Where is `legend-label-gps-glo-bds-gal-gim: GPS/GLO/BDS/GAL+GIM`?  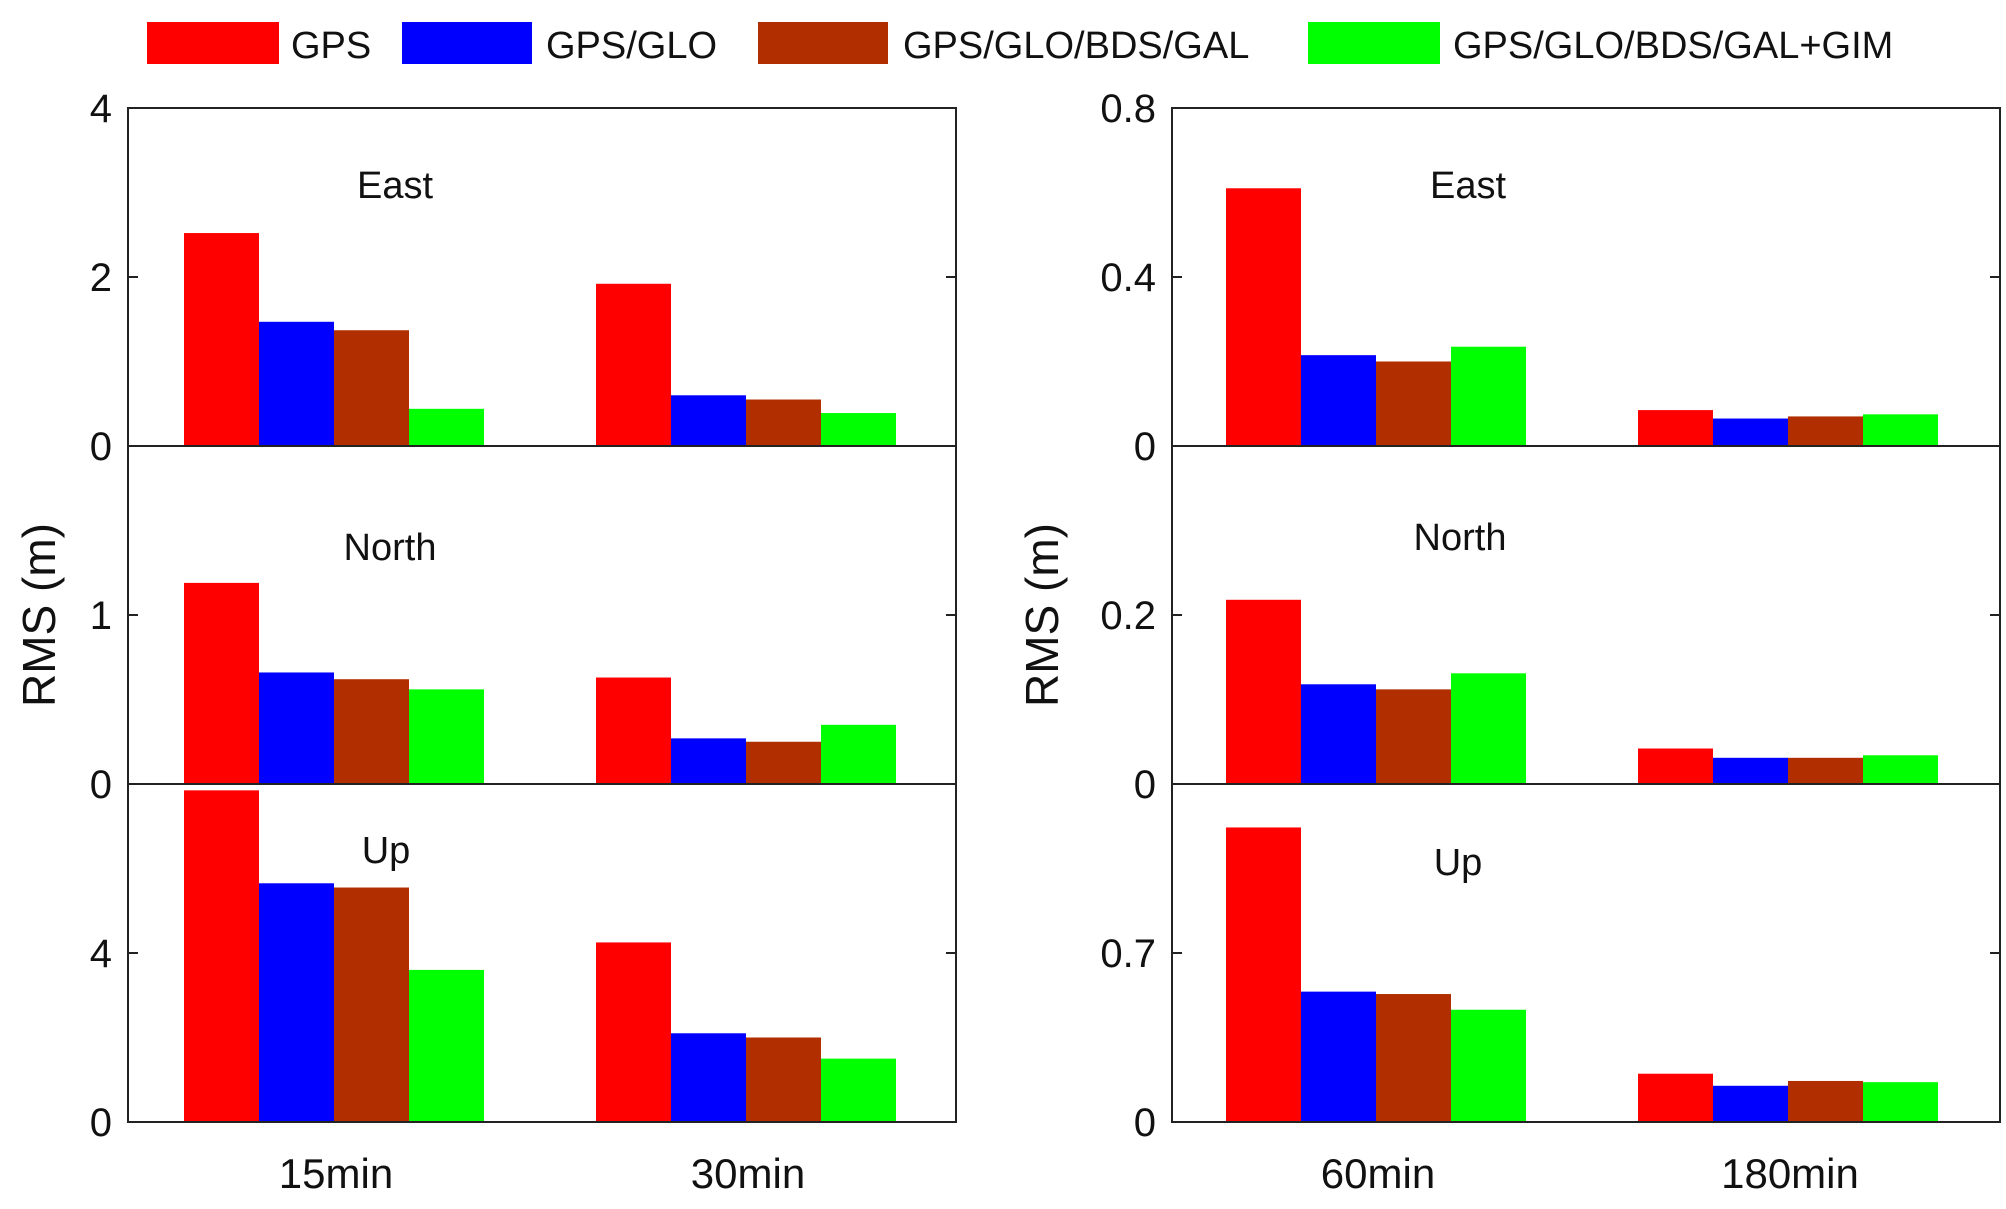 legend-label-gps-glo-bds-gal-gim: GPS/GLO/BDS/GAL+GIM is located at coordinates (1673, 46).